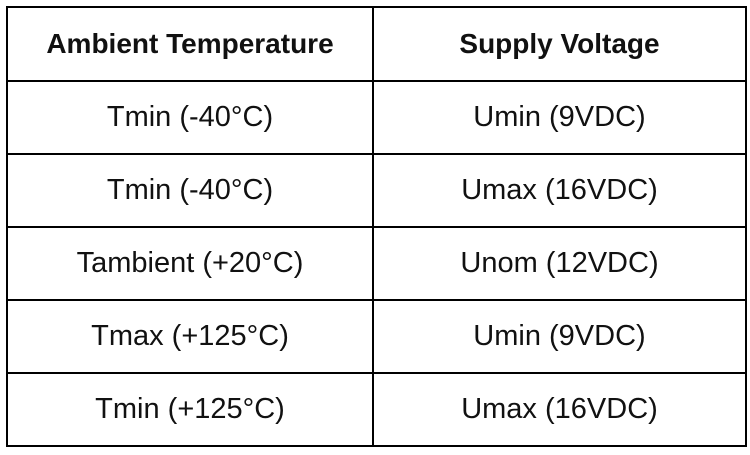  What do you see at coordinates (190, 263) in the screenshot?
I see `temperature-cell: Tambient (+20°C)` at bounding box center [190, 263].